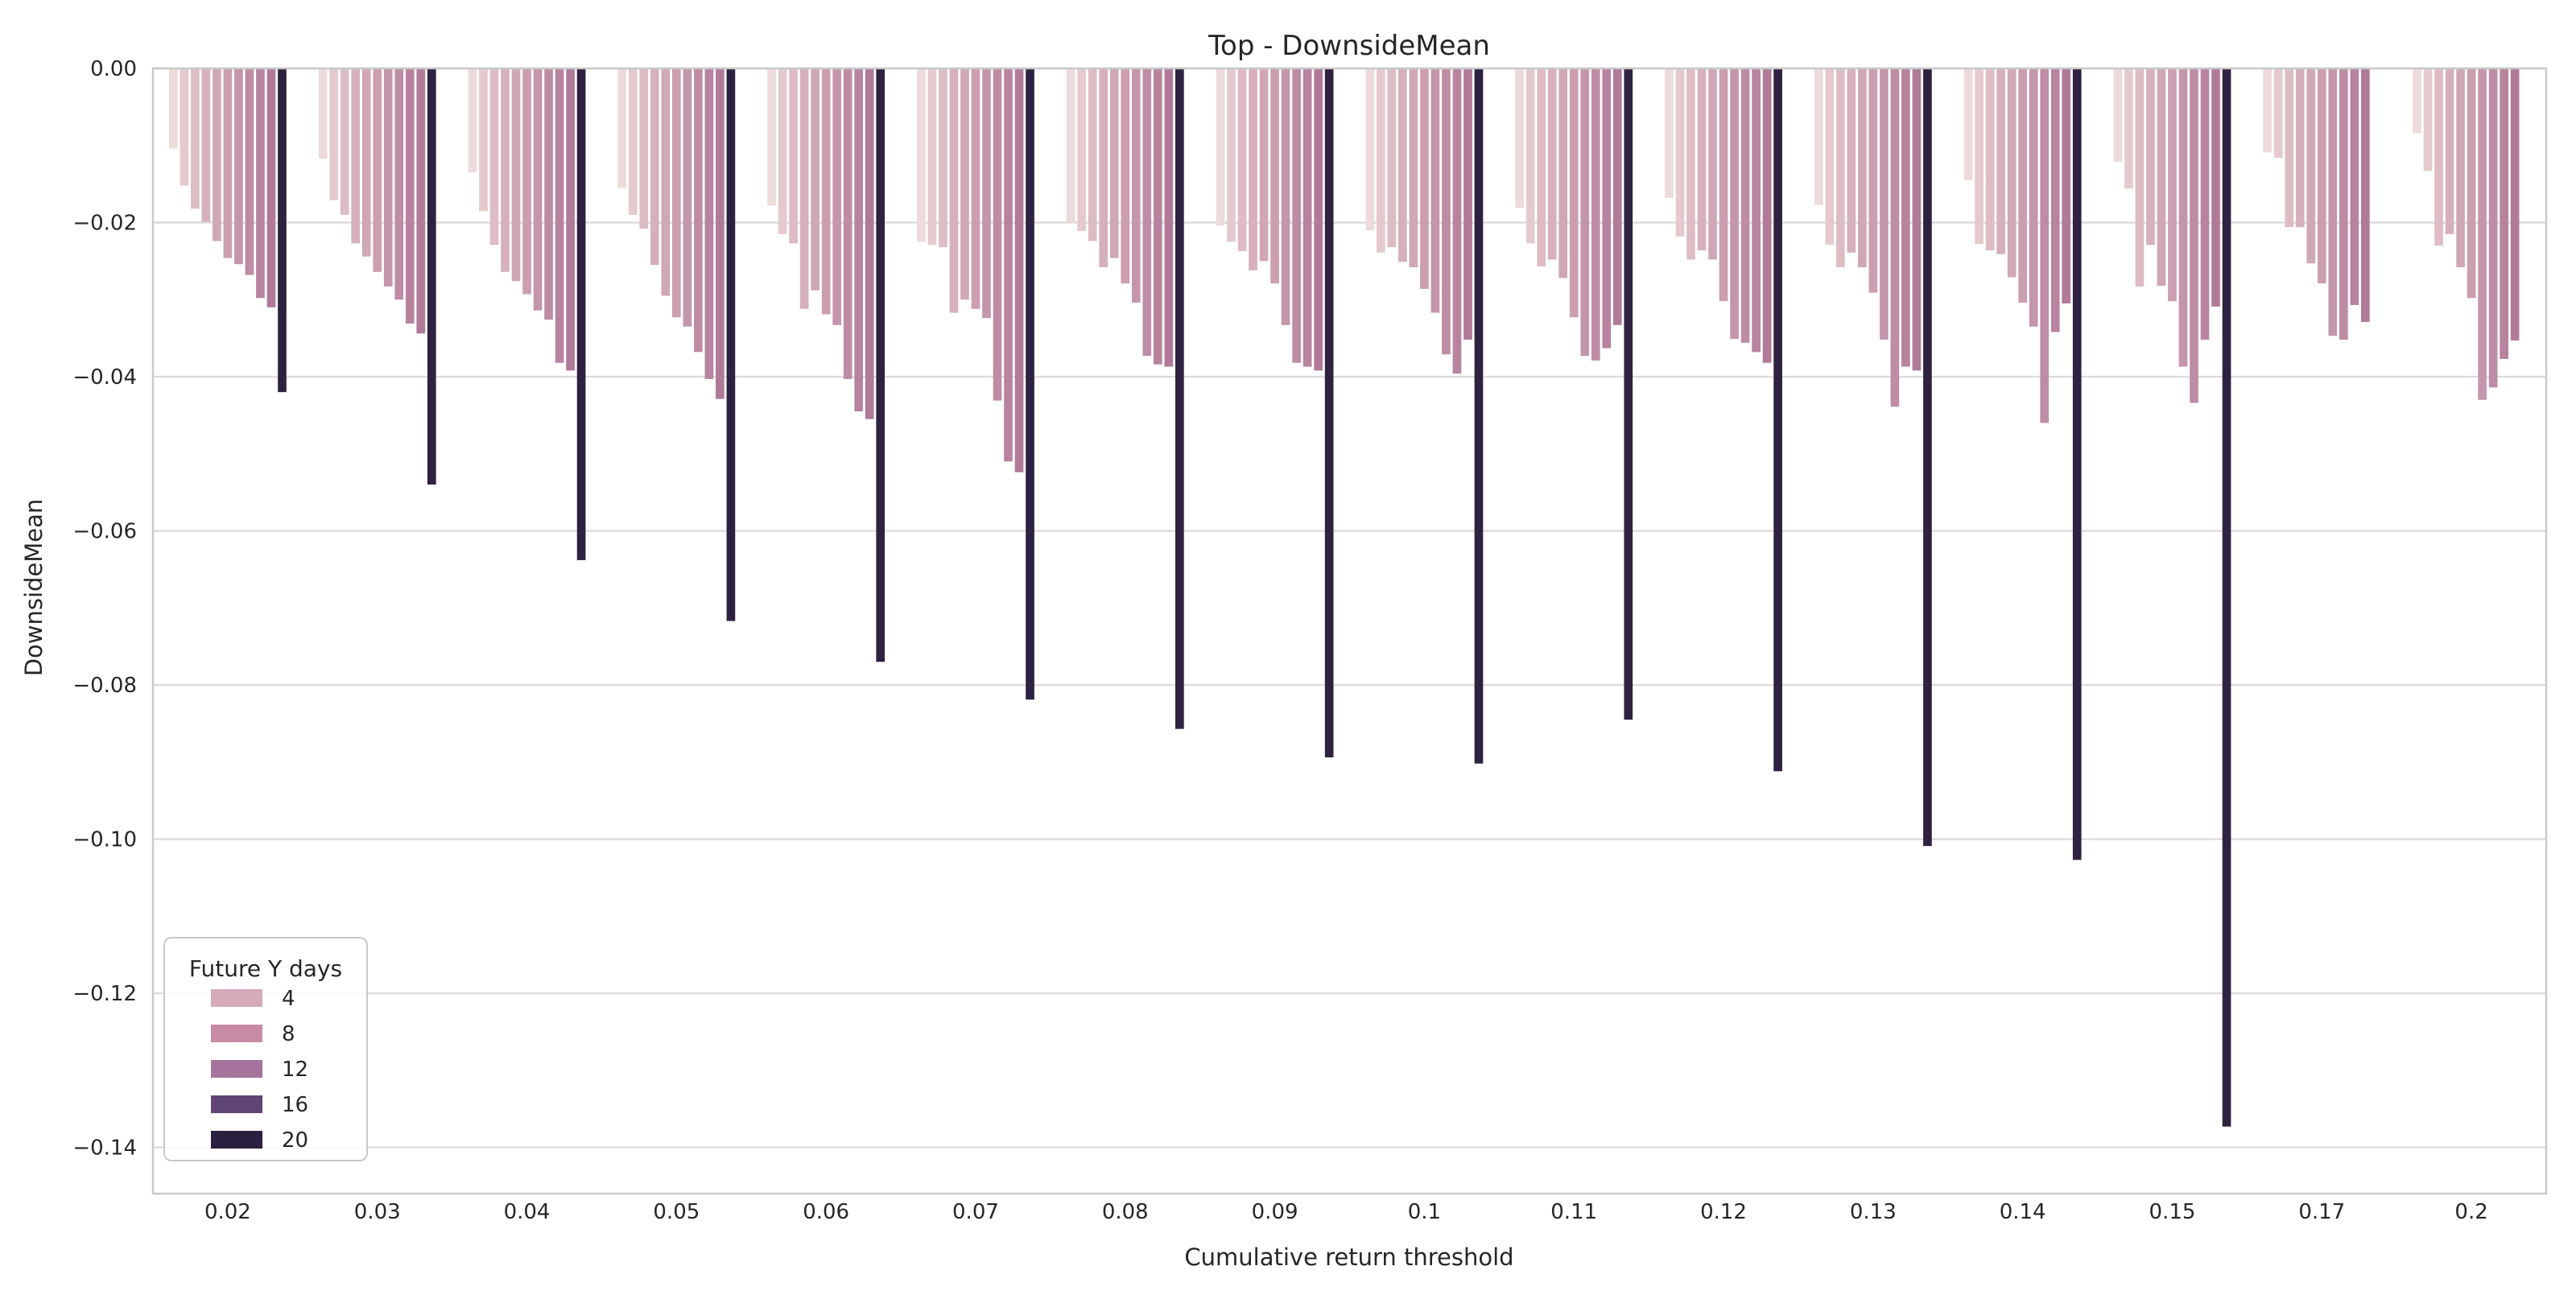  Describe the element at coordinates (1103, 168) in the screenshot. I see `bar-day4-cat0.08` at that location.